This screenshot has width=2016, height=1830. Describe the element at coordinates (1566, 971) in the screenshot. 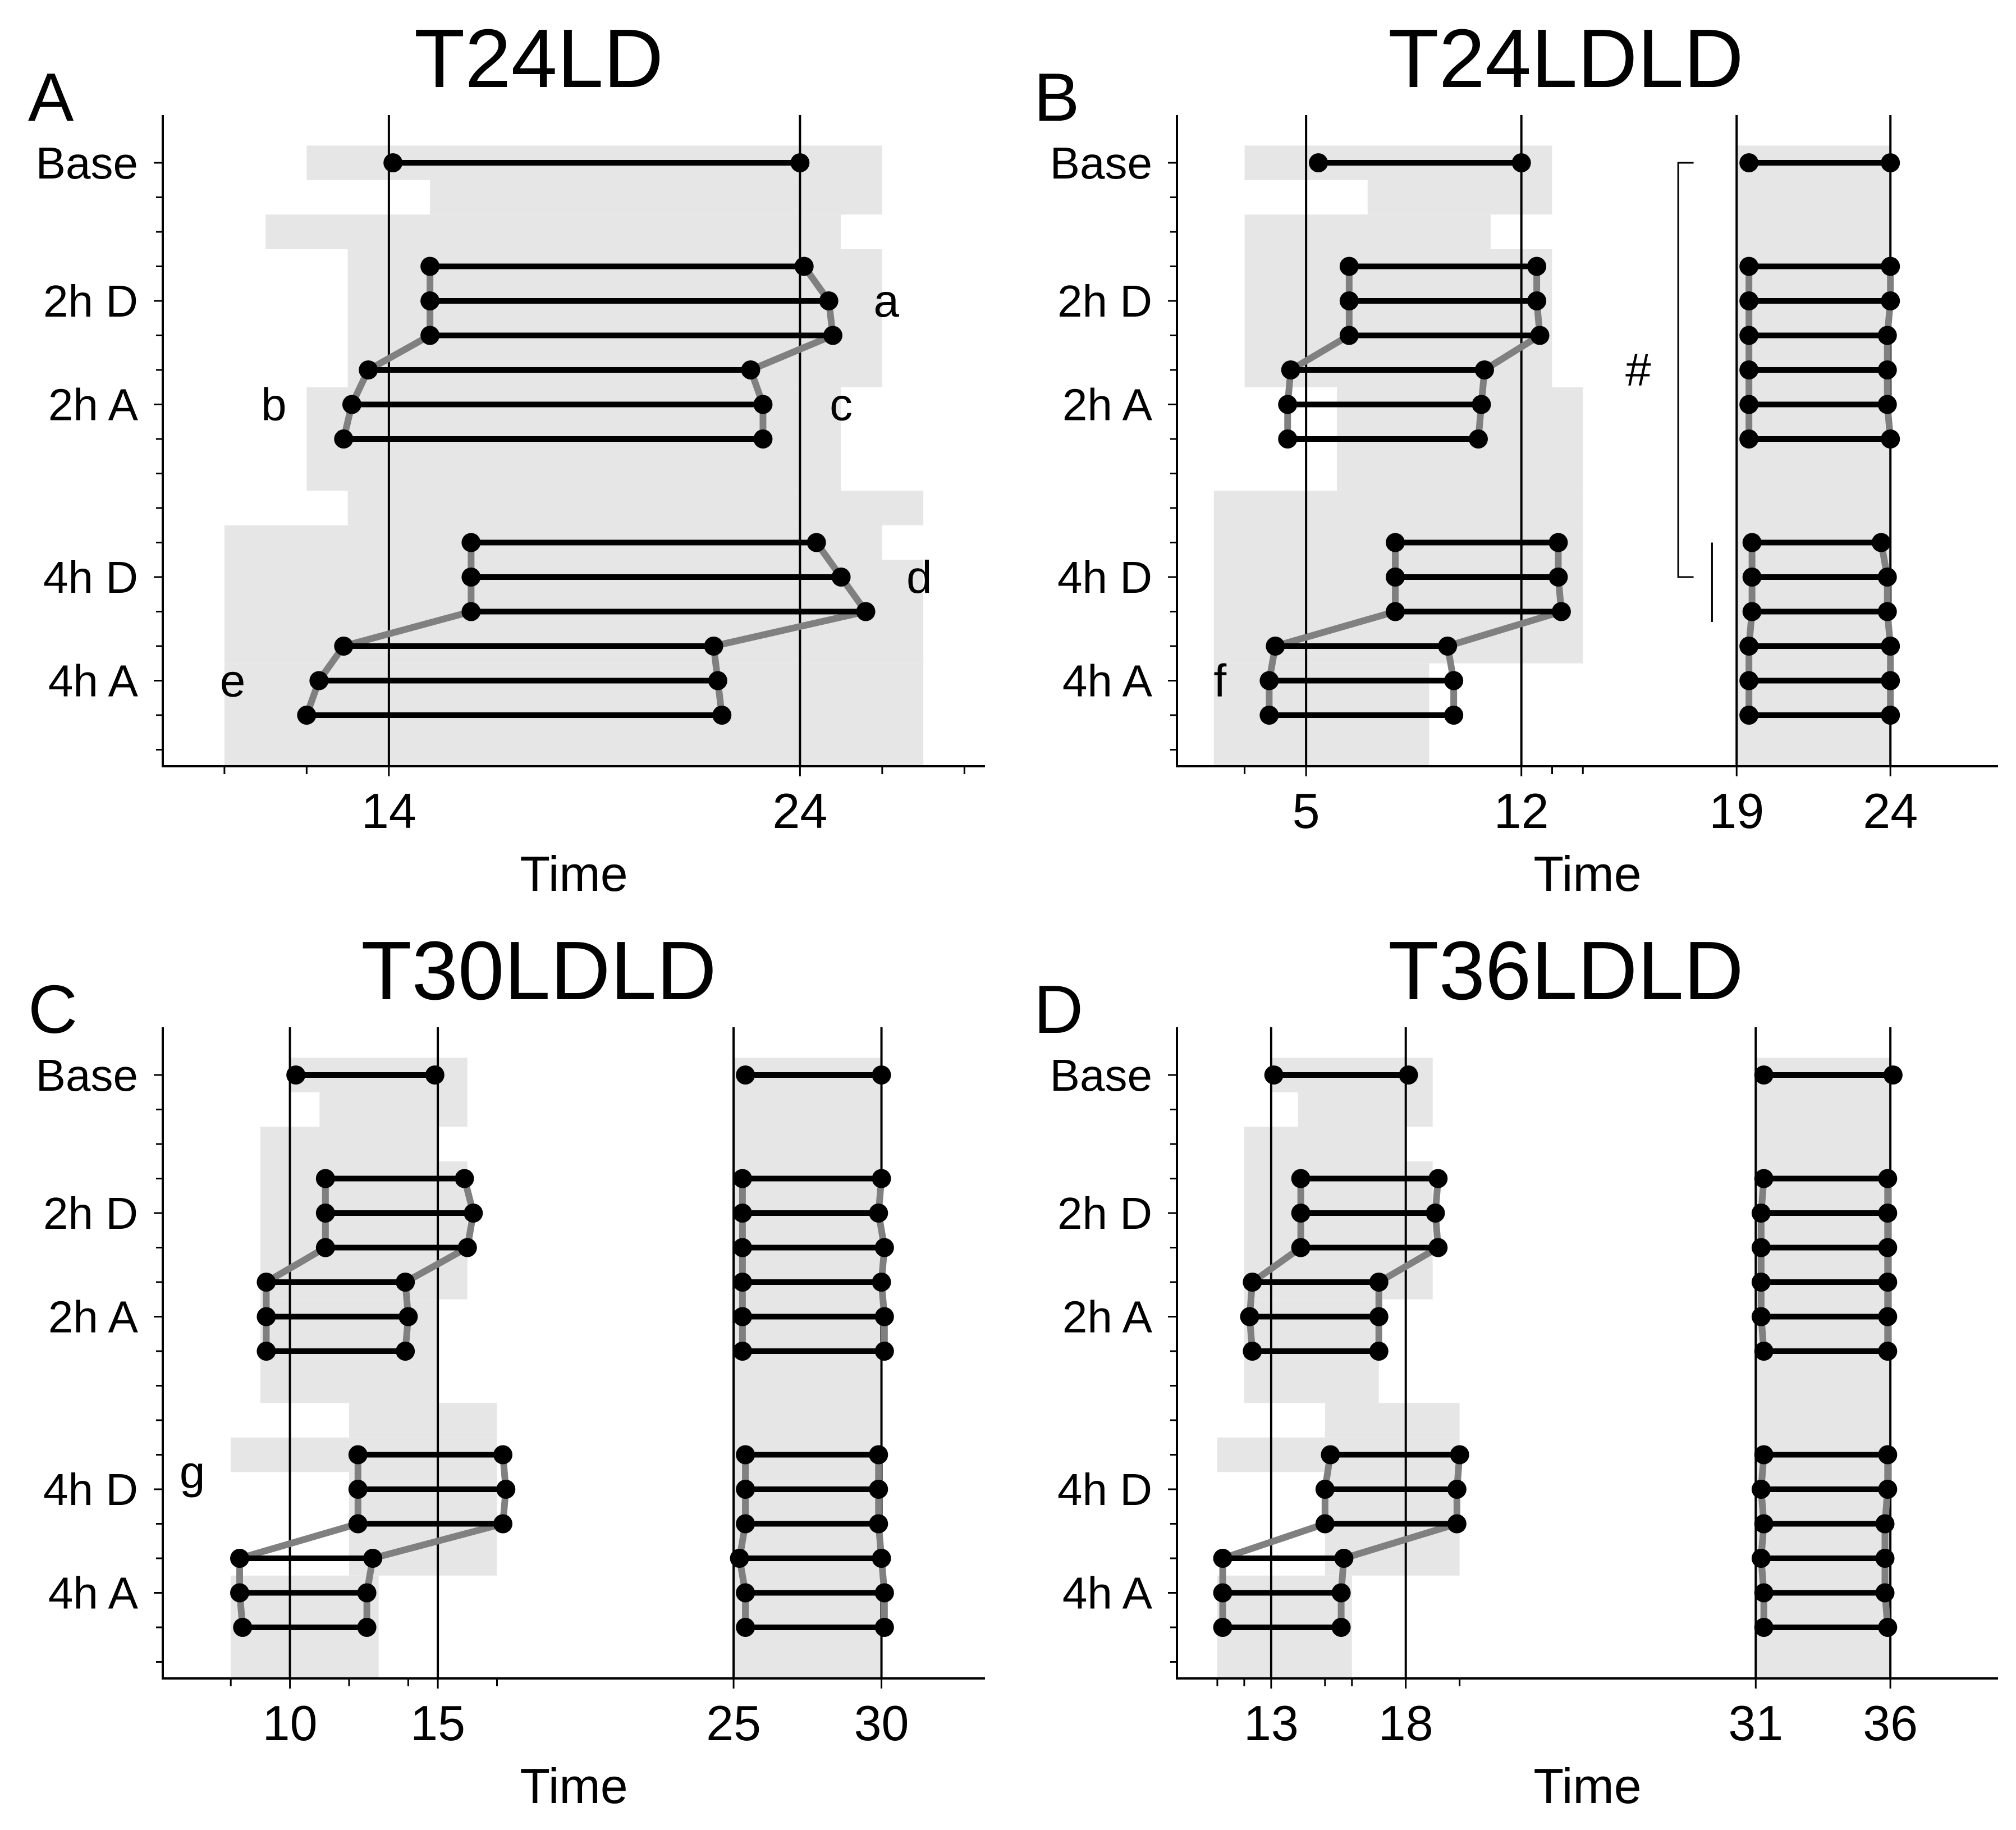

I see `panel-title: T36LDLD` at that location.